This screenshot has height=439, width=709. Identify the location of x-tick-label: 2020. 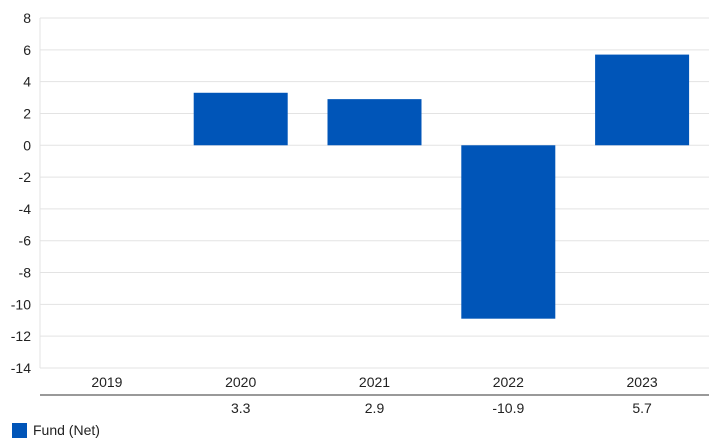
(240, 382).